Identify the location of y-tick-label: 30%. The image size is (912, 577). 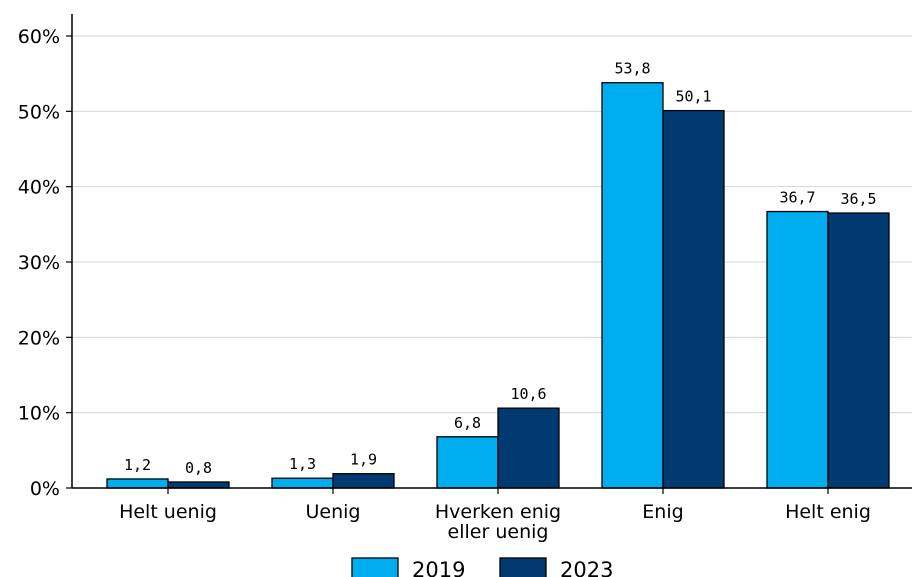
(39, 263).